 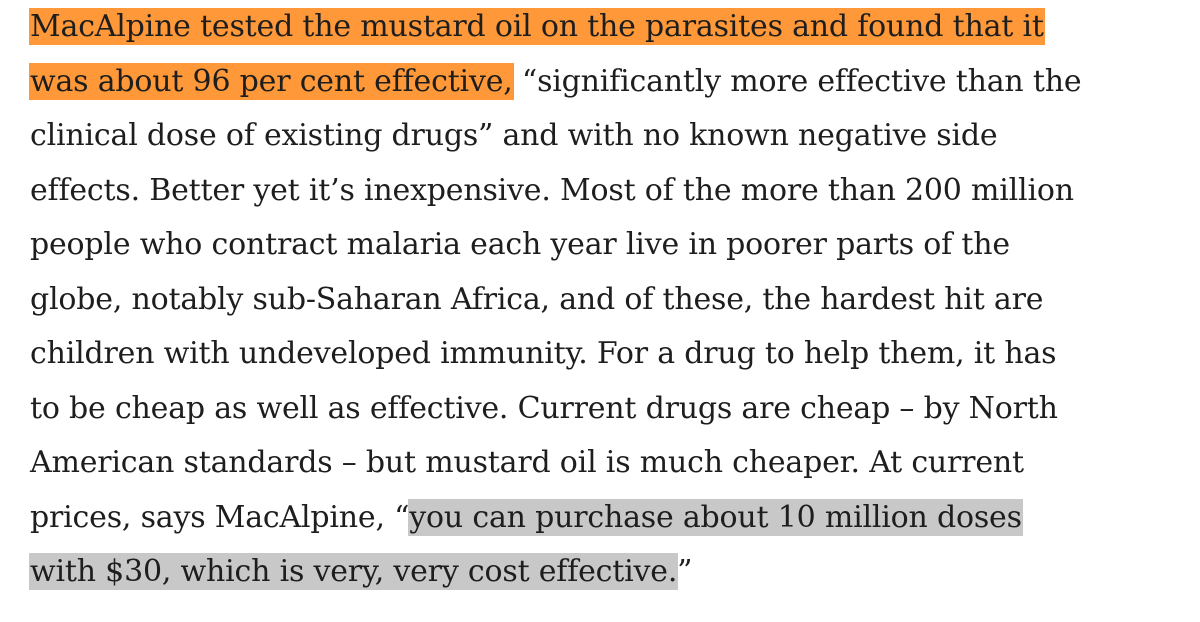 I want to click on highlighted-text-orange: was about 96 per cent effective,, so click(x=271, y=81).